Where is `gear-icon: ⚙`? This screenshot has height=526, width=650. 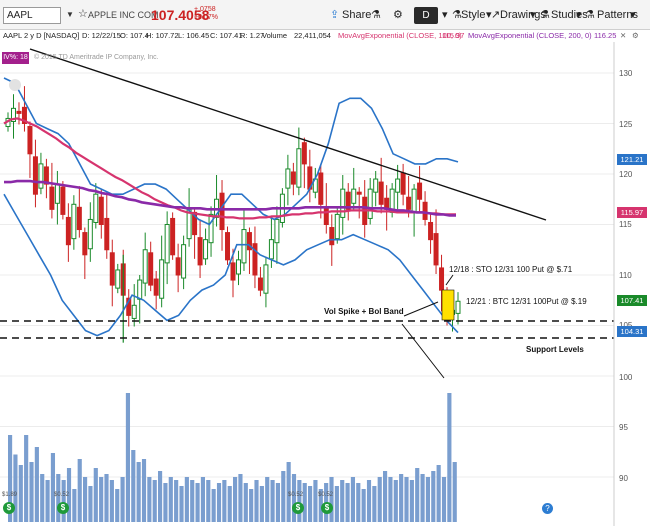 gear-icon: ⚙ is located at coordinates (398, 15).